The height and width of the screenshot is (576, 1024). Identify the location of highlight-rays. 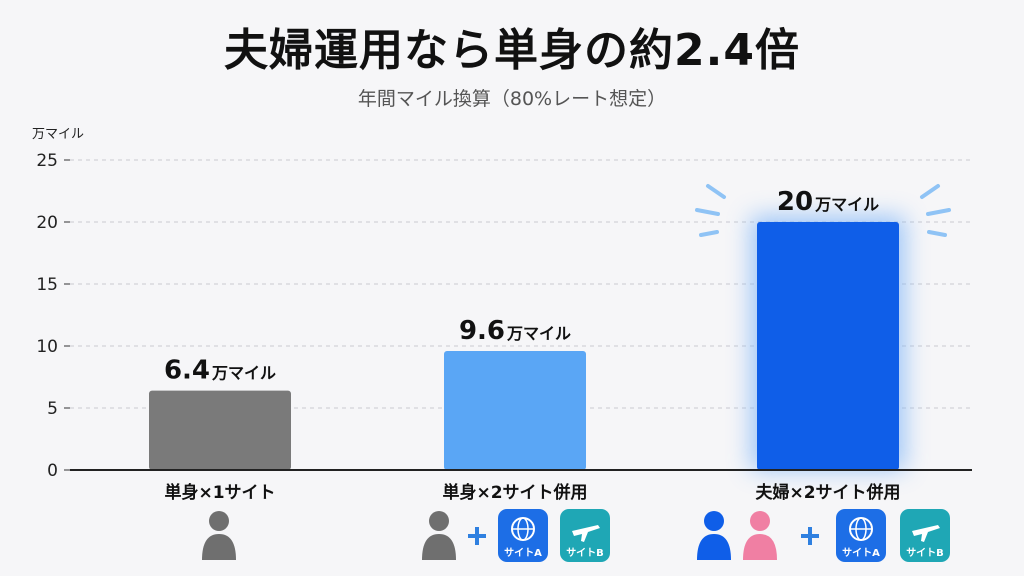
(823, 210).